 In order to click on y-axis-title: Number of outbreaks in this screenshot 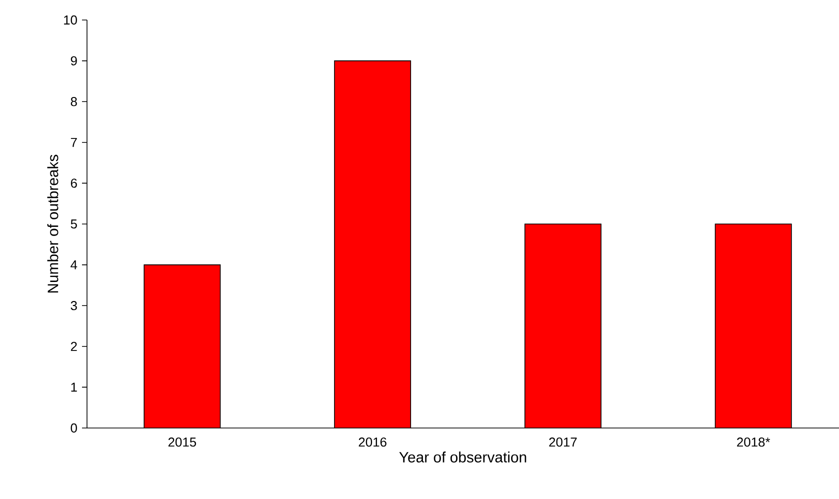, I will do `click(52, 223)`.